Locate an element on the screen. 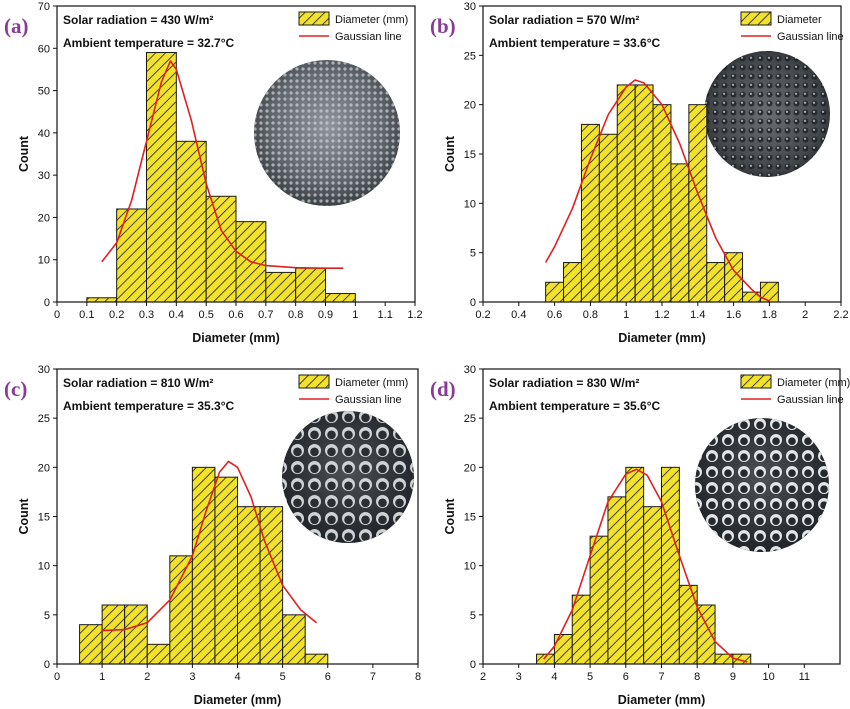  x-tick-label: 0.9 is located at coordinates (325, 315).